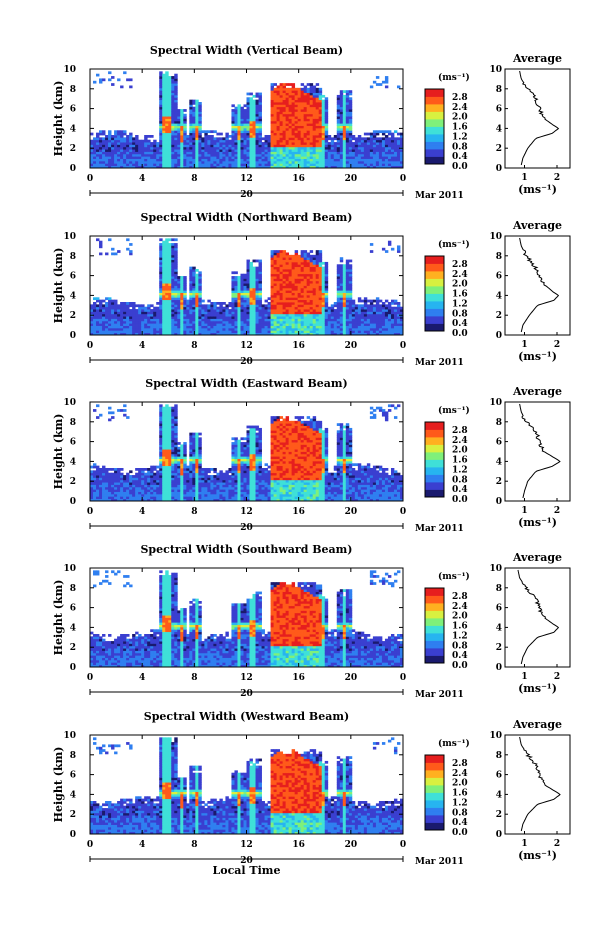  Describe the element at coordinates (537, 391) in the screenshot. I see `average-title: Average` at that location.